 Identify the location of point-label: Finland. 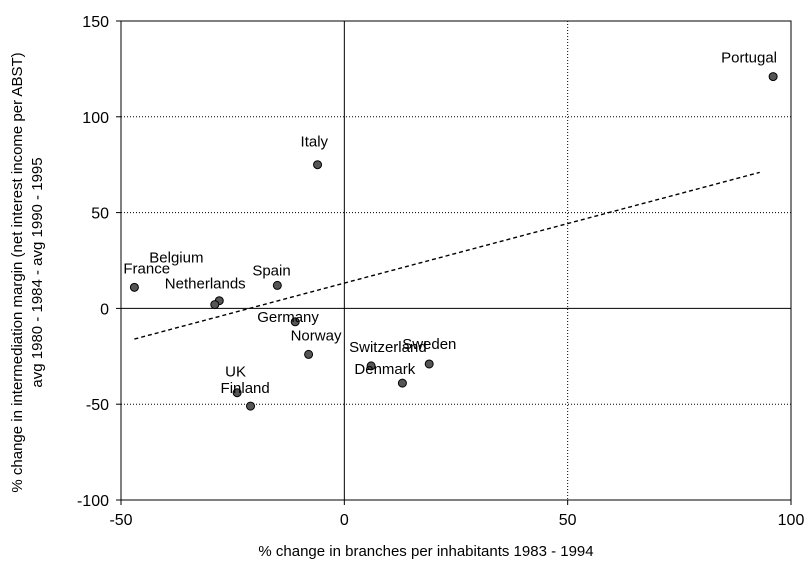
(245, 388).